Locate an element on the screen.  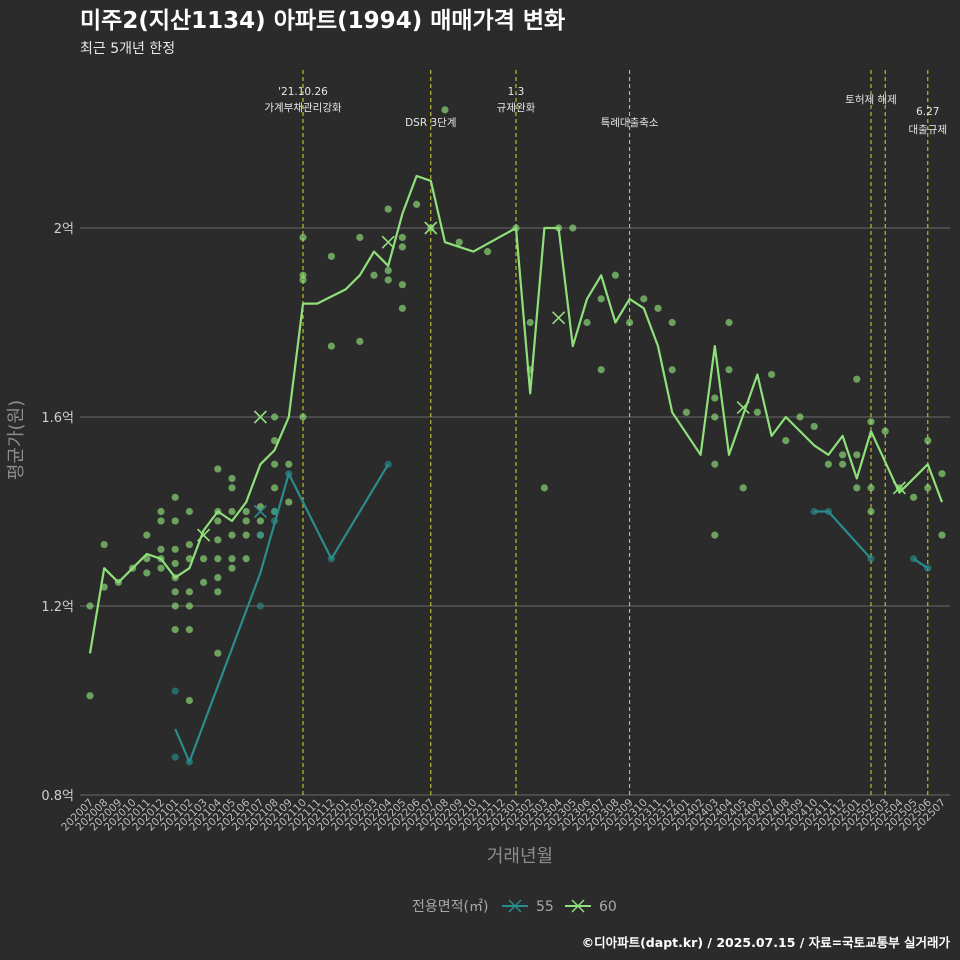
event-label: 가계부채관리강화 is located at coordinates (303, 108).